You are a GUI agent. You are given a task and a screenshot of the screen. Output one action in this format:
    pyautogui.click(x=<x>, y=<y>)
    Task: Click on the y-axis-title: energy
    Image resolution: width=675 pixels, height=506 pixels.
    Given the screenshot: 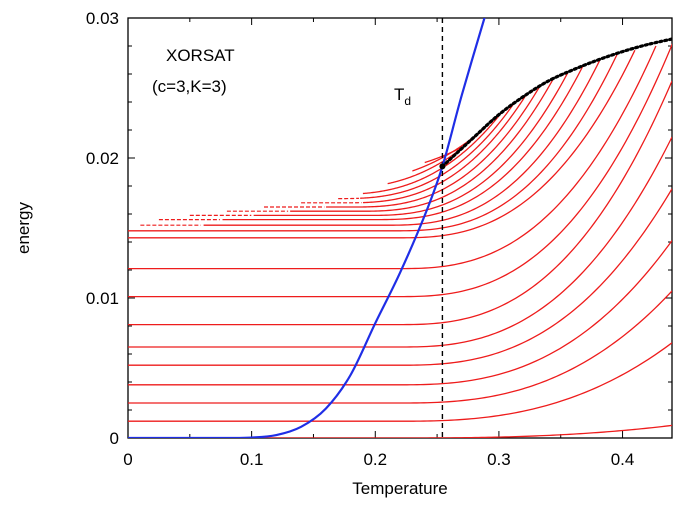 What is the action you would take?
    pyautogui.click(x=23, y=228)
    